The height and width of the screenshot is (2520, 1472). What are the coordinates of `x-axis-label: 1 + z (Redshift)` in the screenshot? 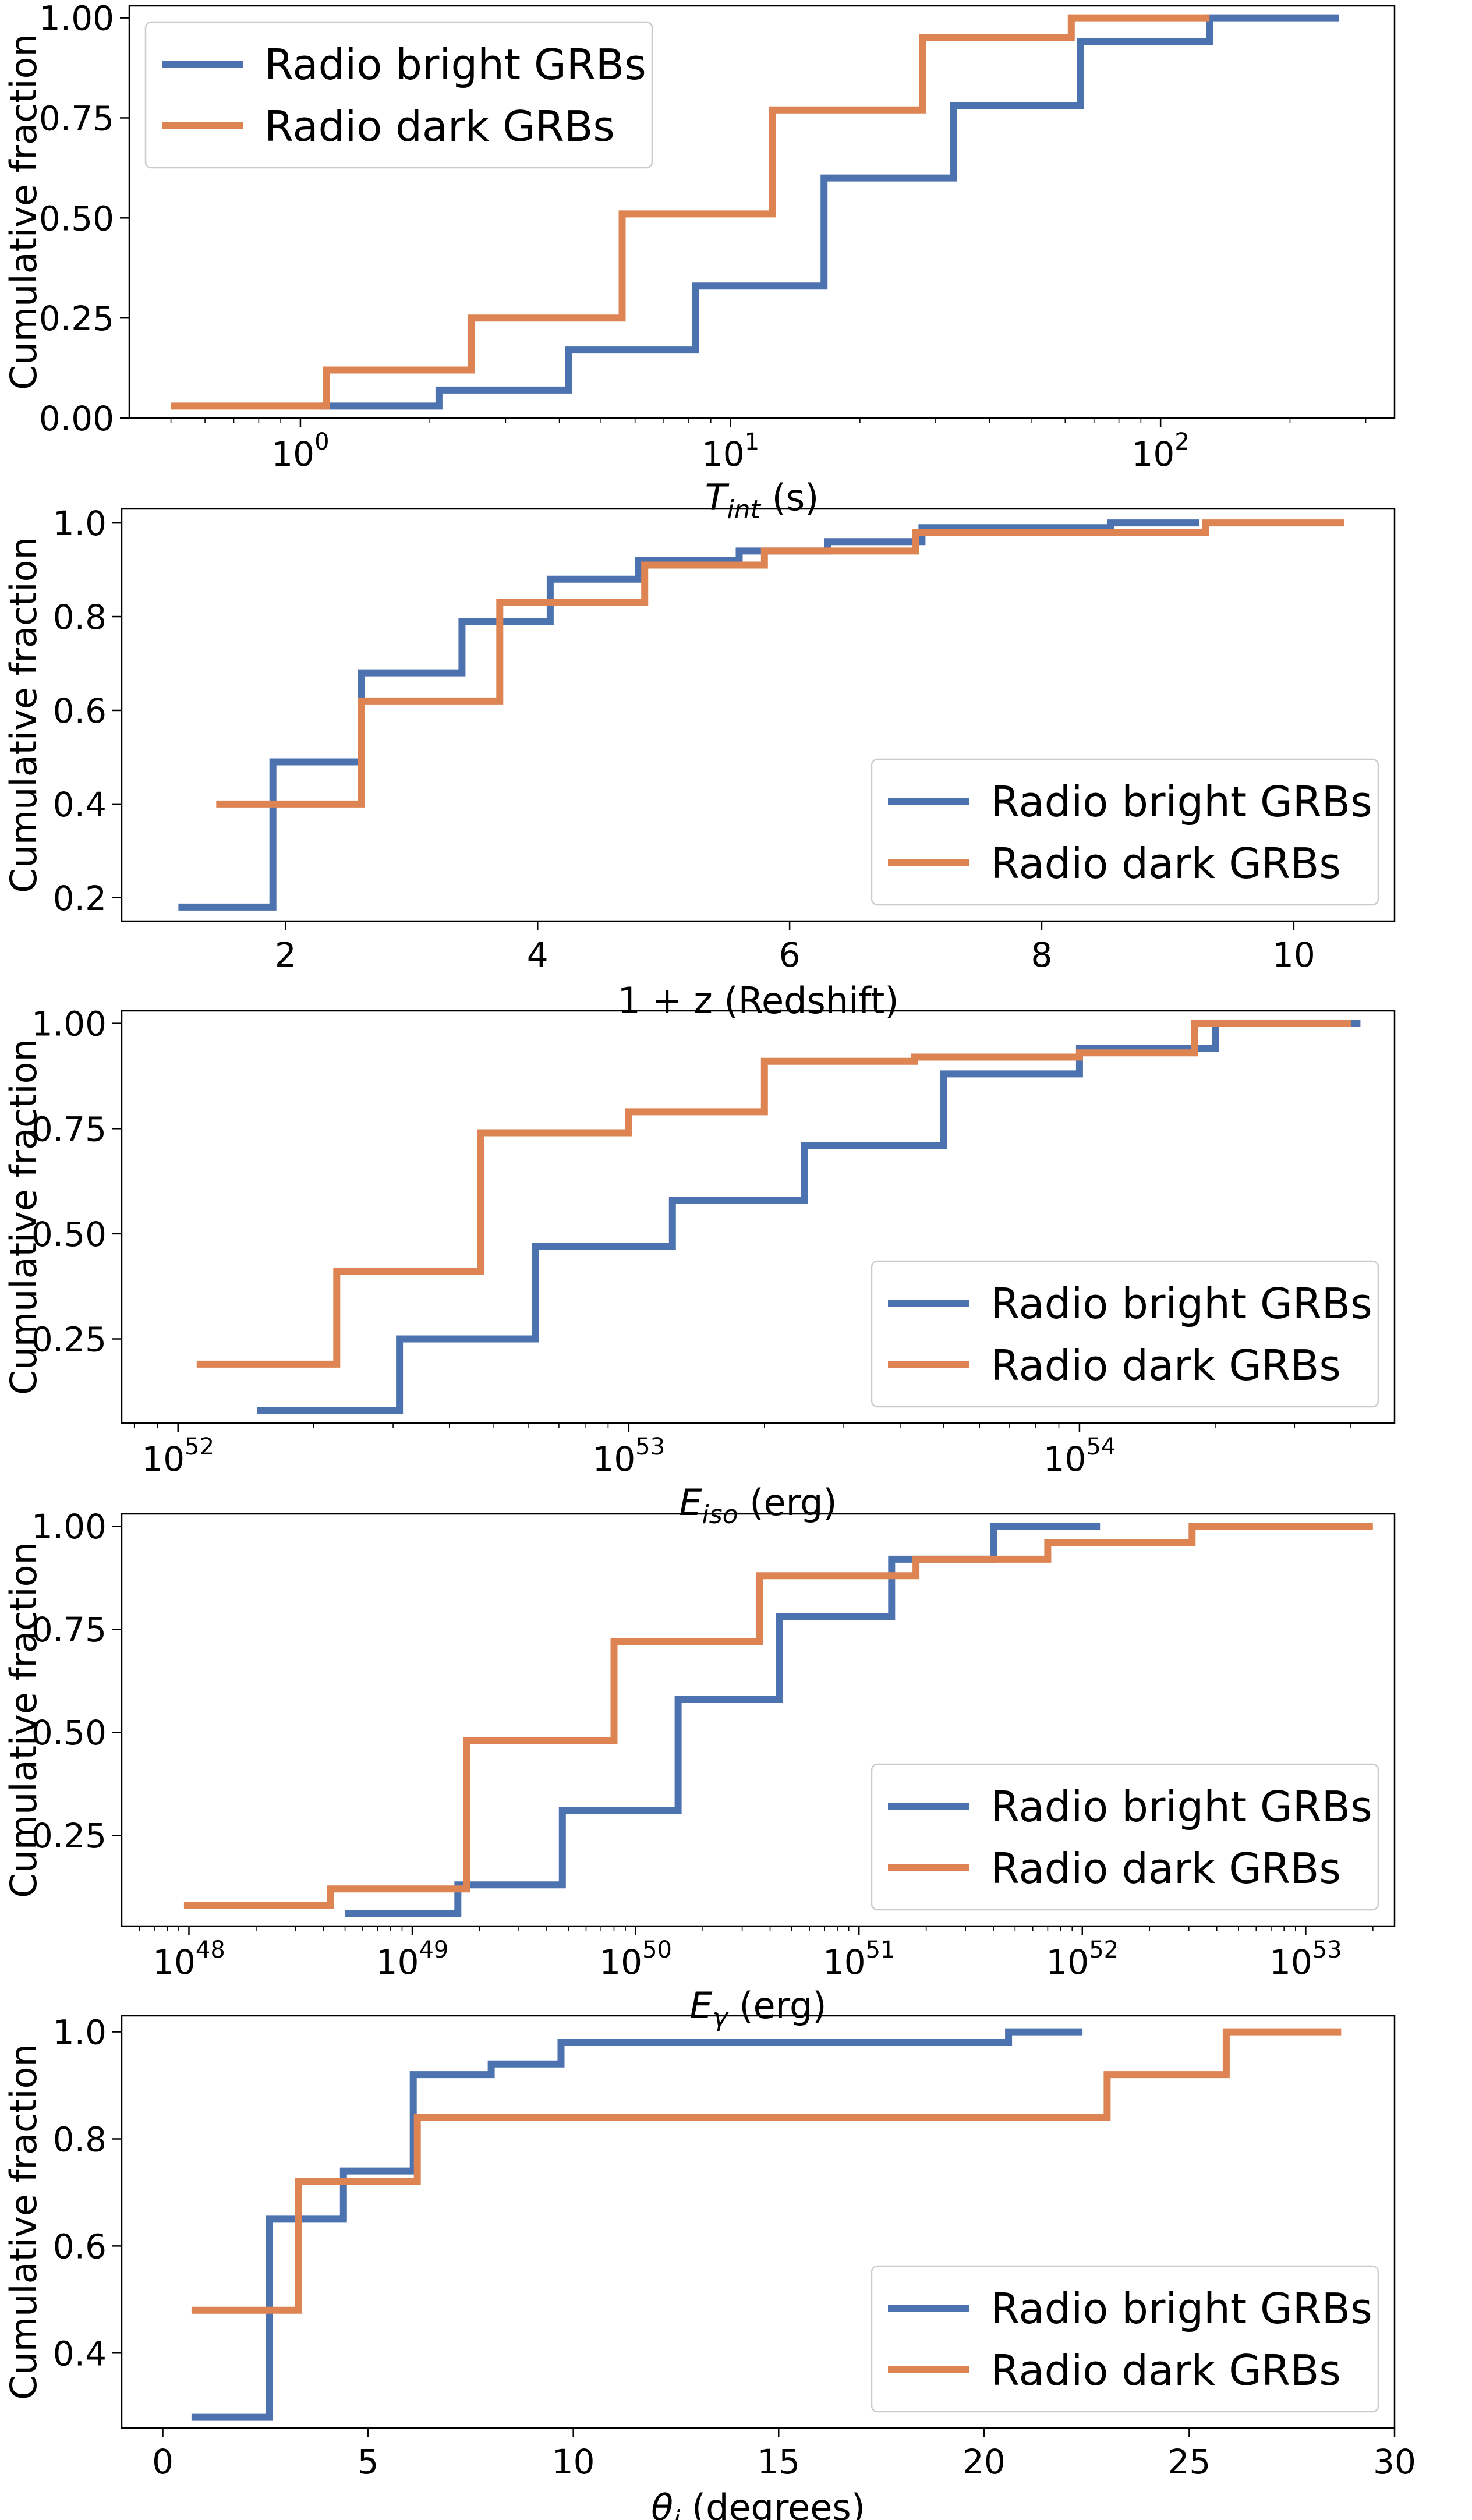 It's located at (757, 1000).